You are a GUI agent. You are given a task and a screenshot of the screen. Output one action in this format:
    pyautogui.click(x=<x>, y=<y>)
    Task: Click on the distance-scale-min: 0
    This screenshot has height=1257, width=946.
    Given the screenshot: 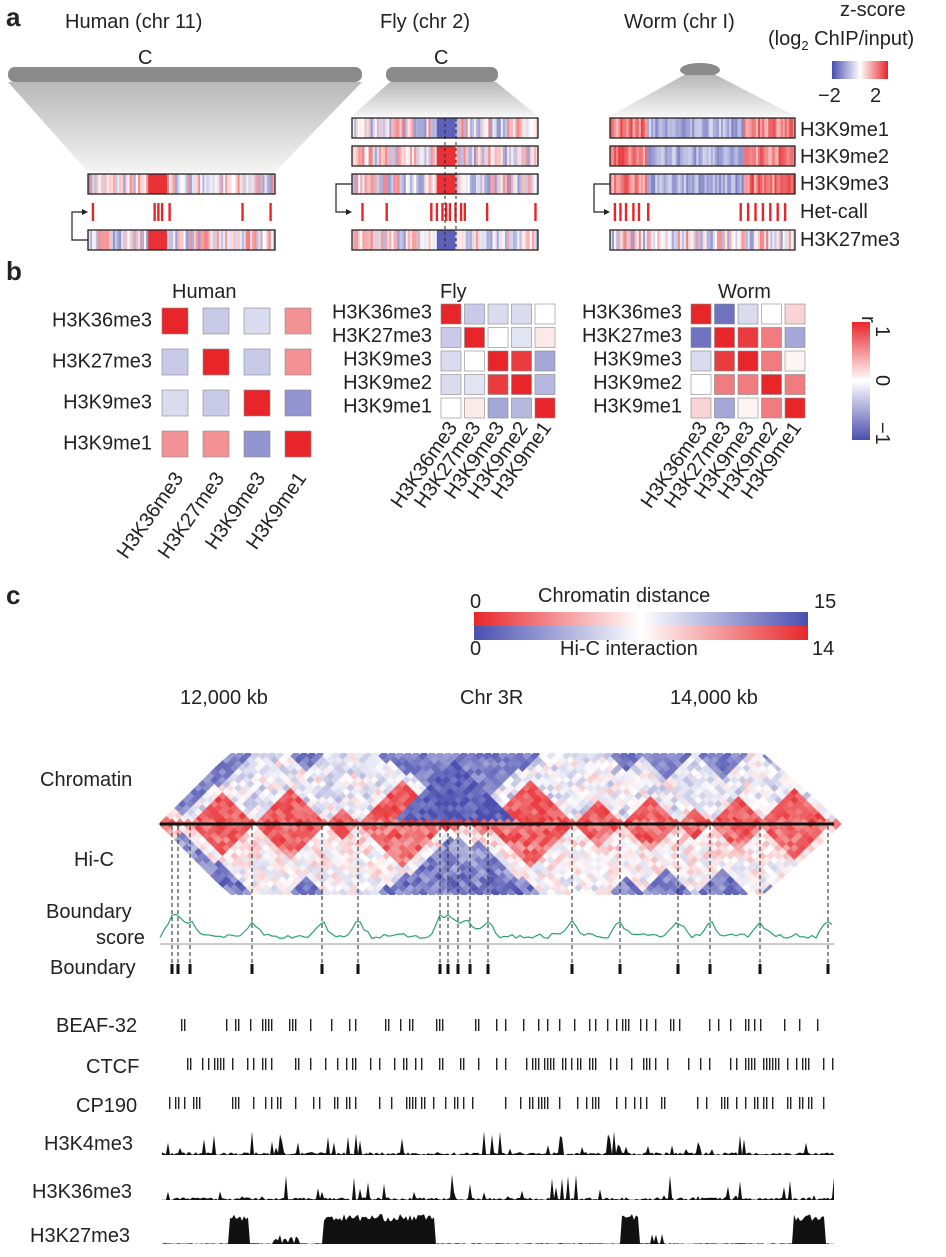 What is the action you would take?
    pyautogui.click(x=475, y=602)
    